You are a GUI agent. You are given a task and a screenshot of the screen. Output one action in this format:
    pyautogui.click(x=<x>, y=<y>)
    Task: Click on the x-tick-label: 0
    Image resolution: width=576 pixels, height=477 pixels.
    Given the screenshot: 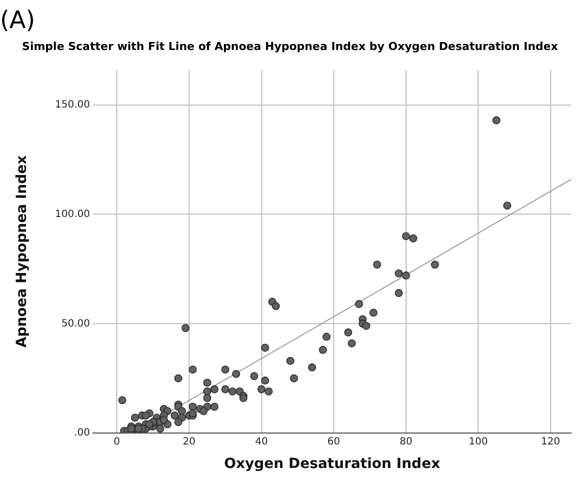 What is the action you would take?
    pyautogui.click(x=117, y=442)
    